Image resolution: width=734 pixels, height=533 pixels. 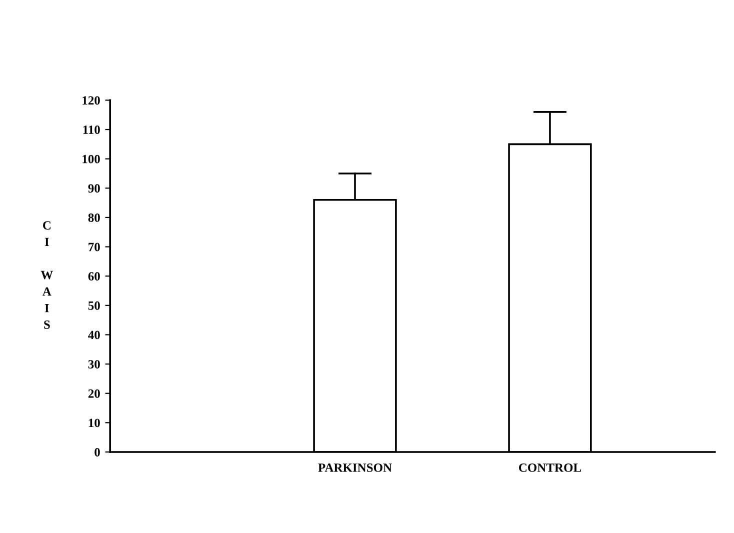 I want to click on y-tick-label: 60, so click(x=94, y=276).